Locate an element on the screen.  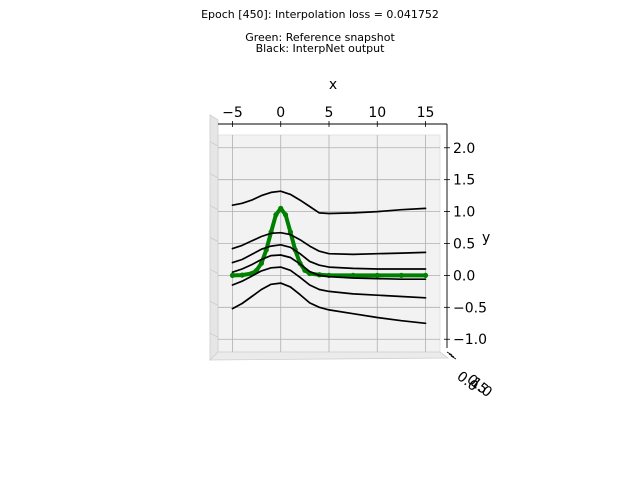
floor-pane is located at coordinates (329, 356).